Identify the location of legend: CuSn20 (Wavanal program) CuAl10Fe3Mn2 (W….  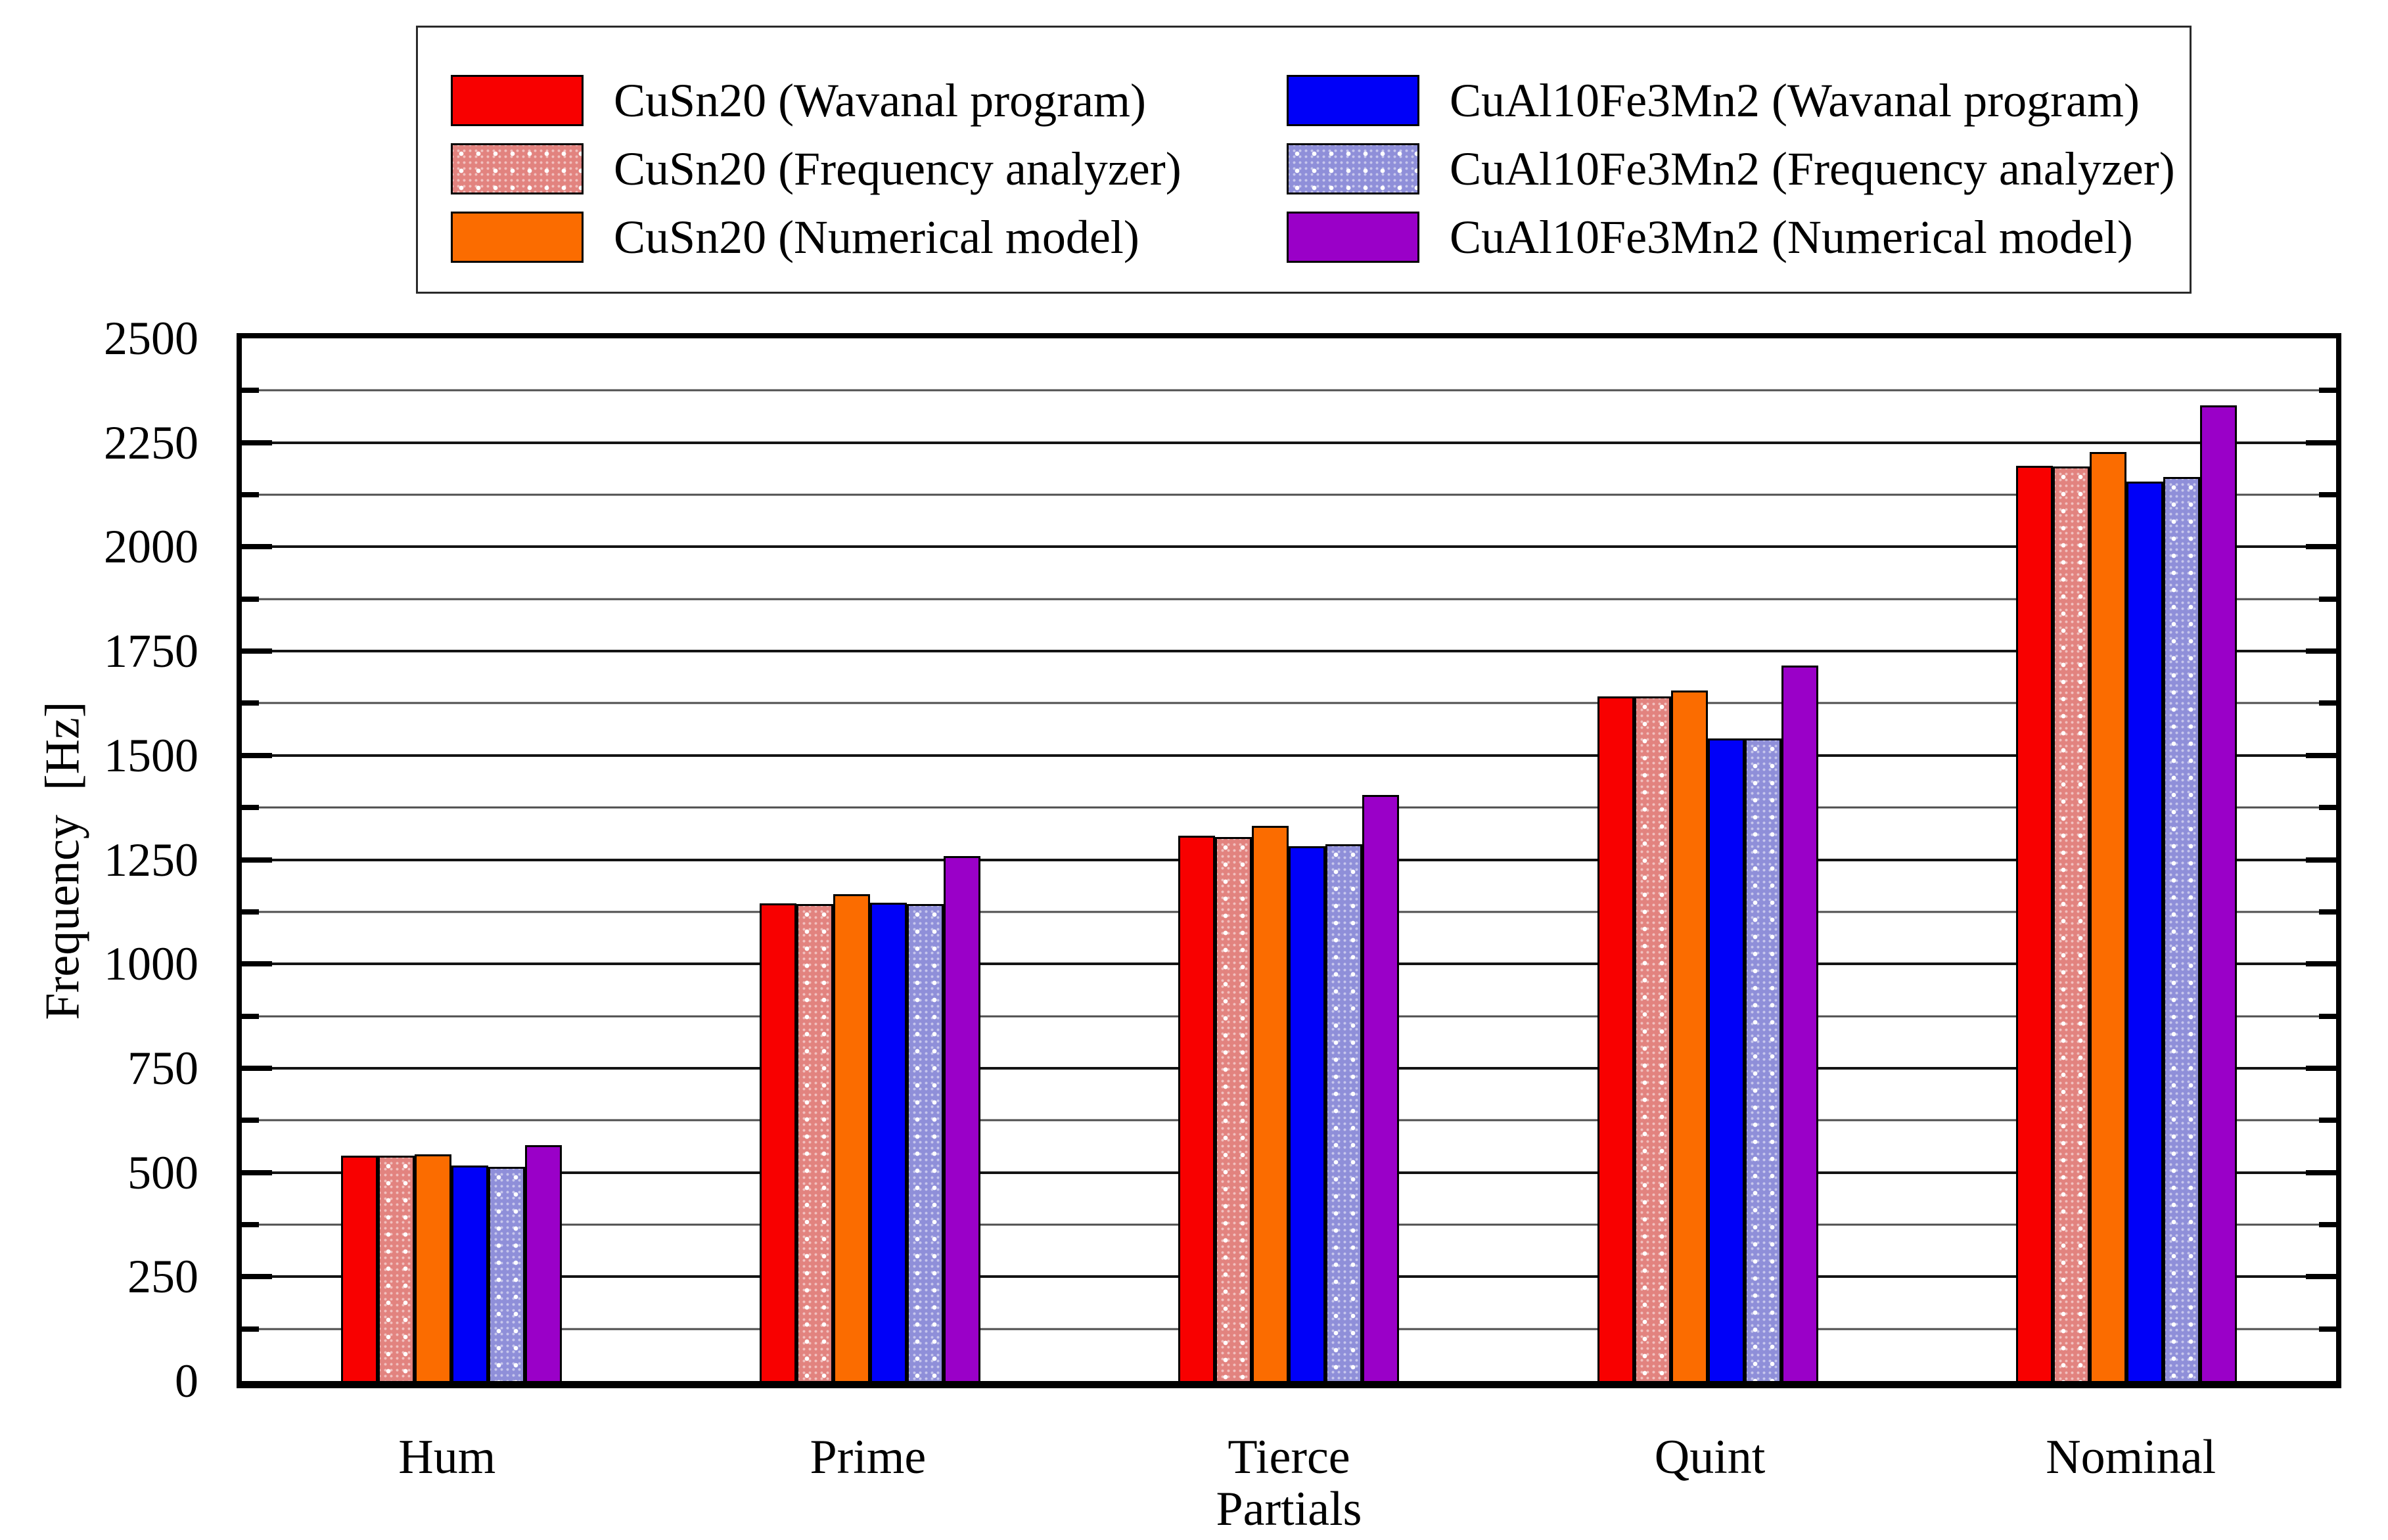
(1304, 160).